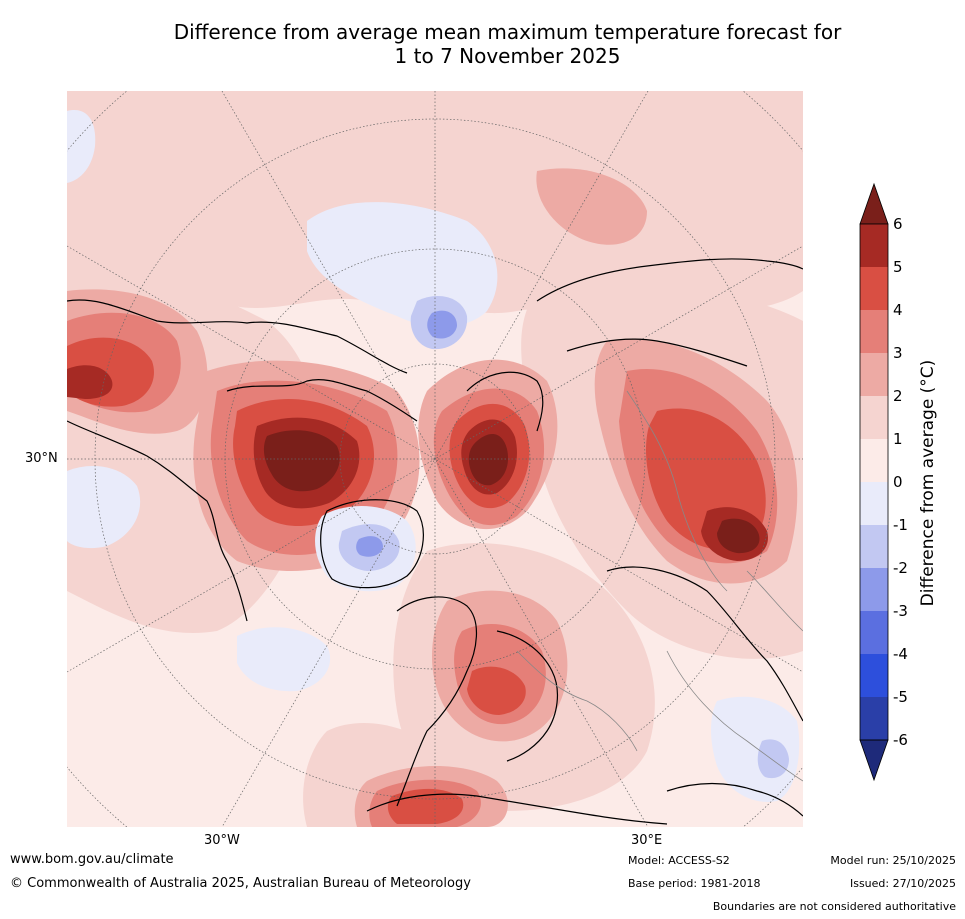 The image size is (965, 919). What do you see at coordinates (92, 859) in the screenshot?
I see `website-link: www.bom.gov.au/climate` at bounding box center [92, 859].